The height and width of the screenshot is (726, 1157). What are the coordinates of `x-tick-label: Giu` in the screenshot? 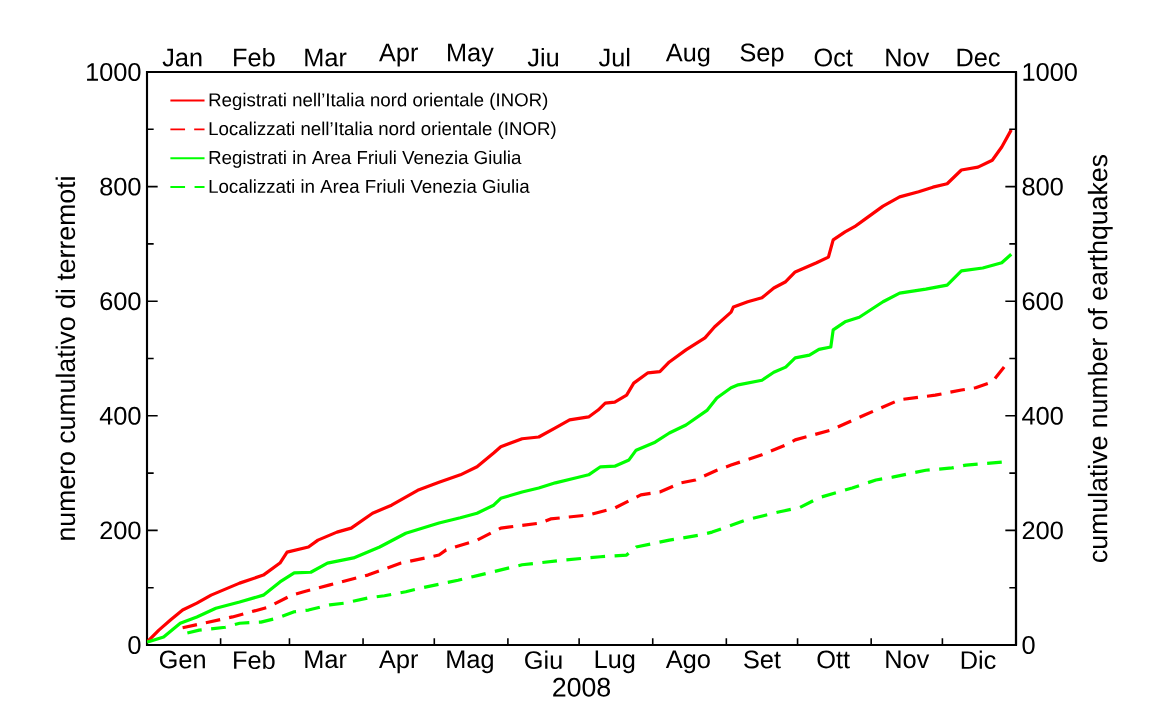 It's located at (543, 660).